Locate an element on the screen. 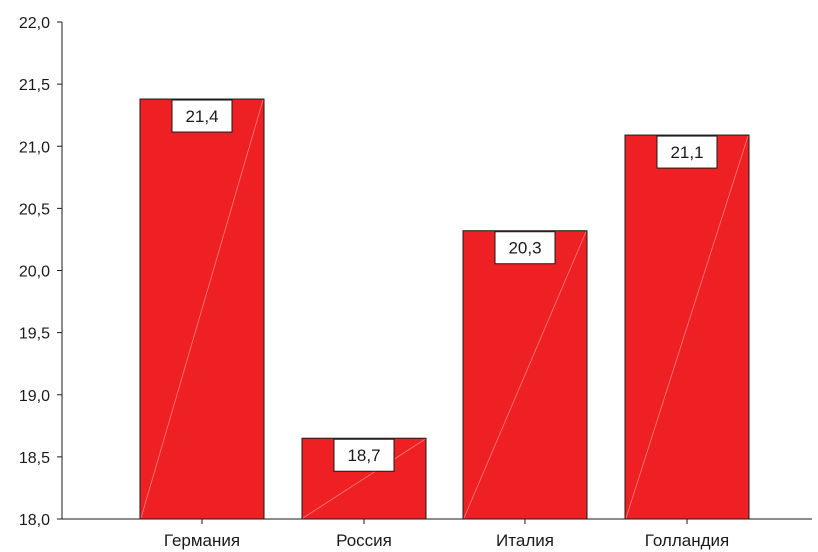 This screenshot has width=818, height=552. data-label: 20,3 is located at coordinates (524, 248).